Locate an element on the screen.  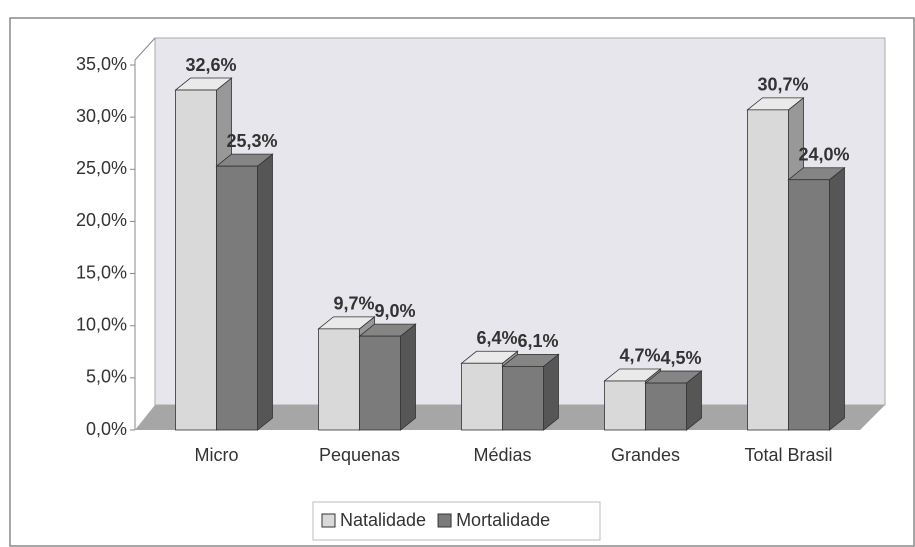
x-tick-label: Grandes is located at coordinates (645, 455).